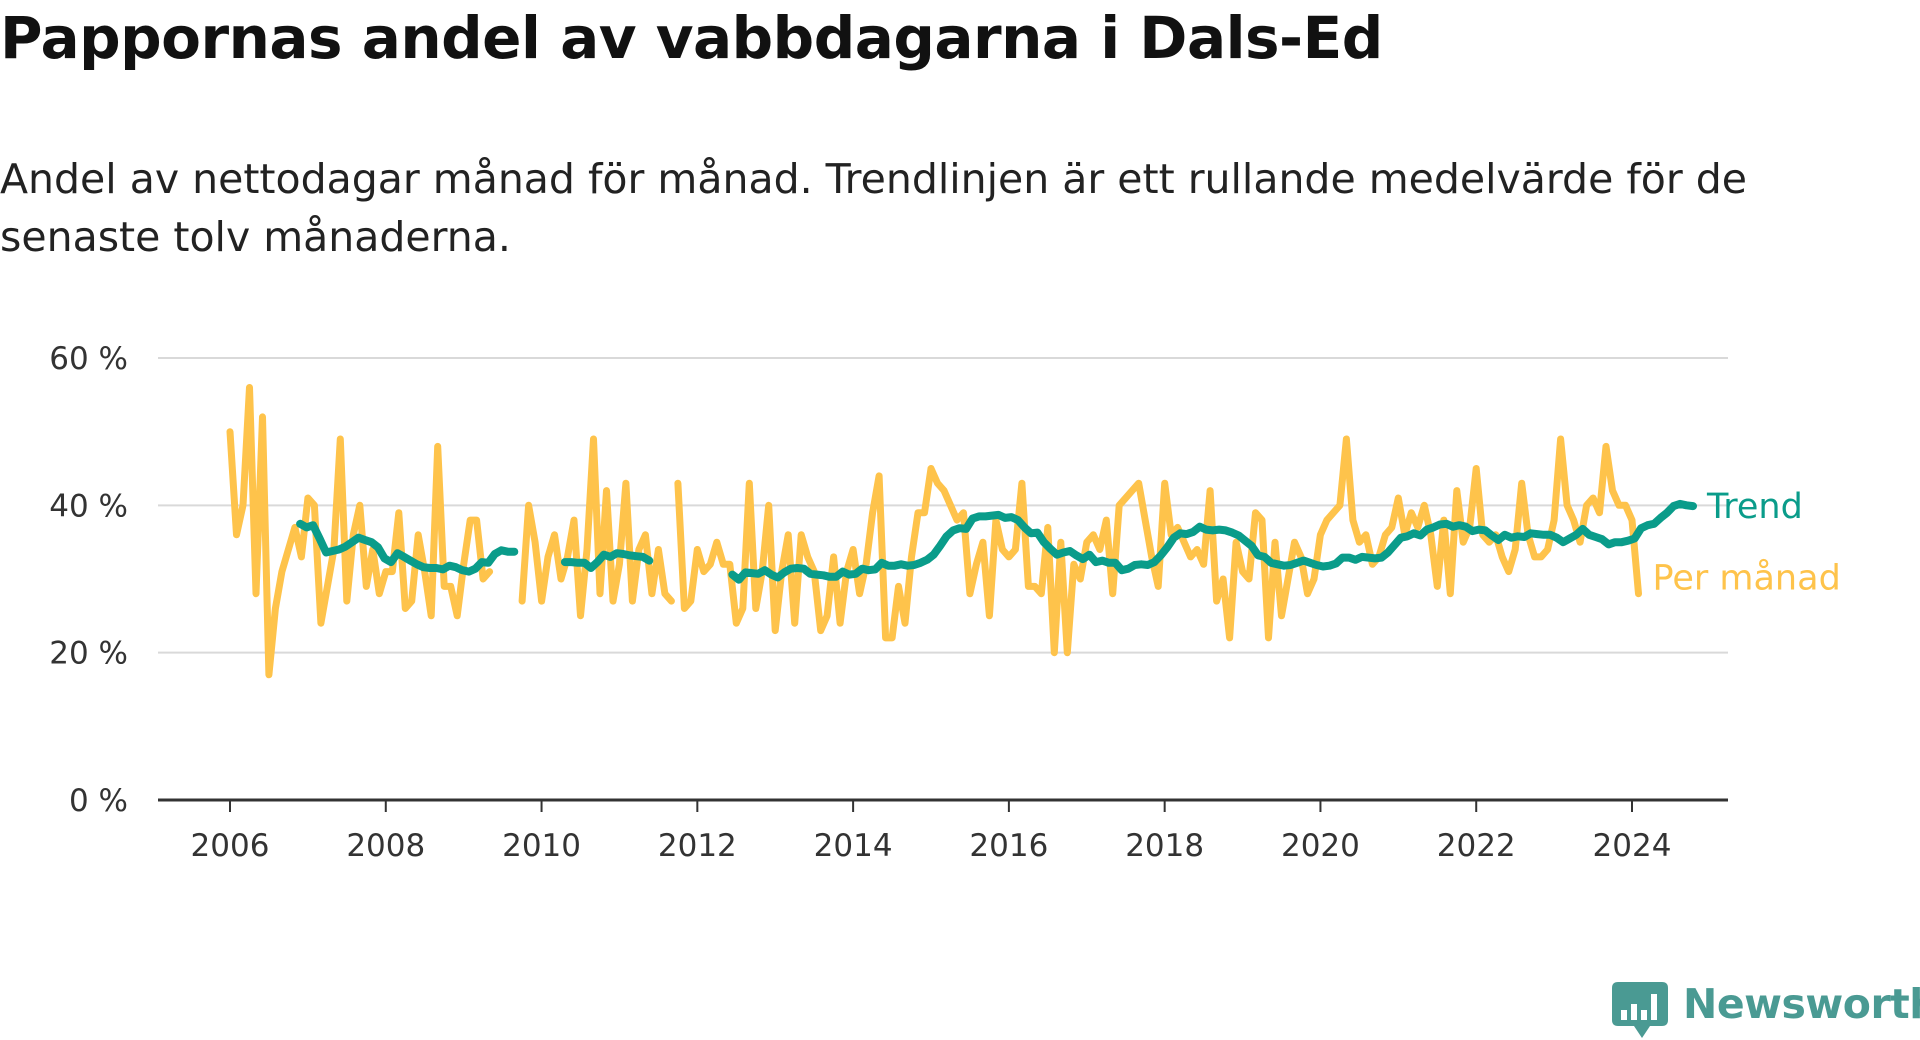  What do you see at coordinates (1632, 846) in the screenshot?
I see `x-tick-label: 2024` at bounding box center [1632, 846].